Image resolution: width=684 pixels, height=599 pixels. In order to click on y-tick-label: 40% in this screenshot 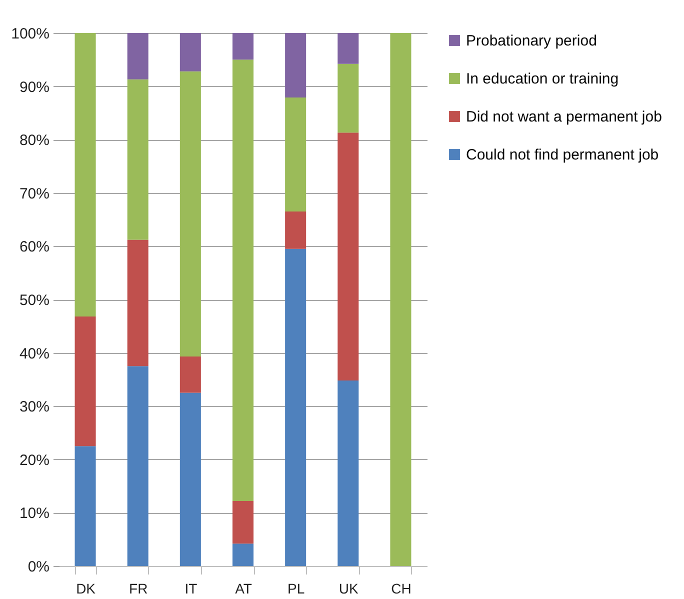, I will do `click(34, 353)`.